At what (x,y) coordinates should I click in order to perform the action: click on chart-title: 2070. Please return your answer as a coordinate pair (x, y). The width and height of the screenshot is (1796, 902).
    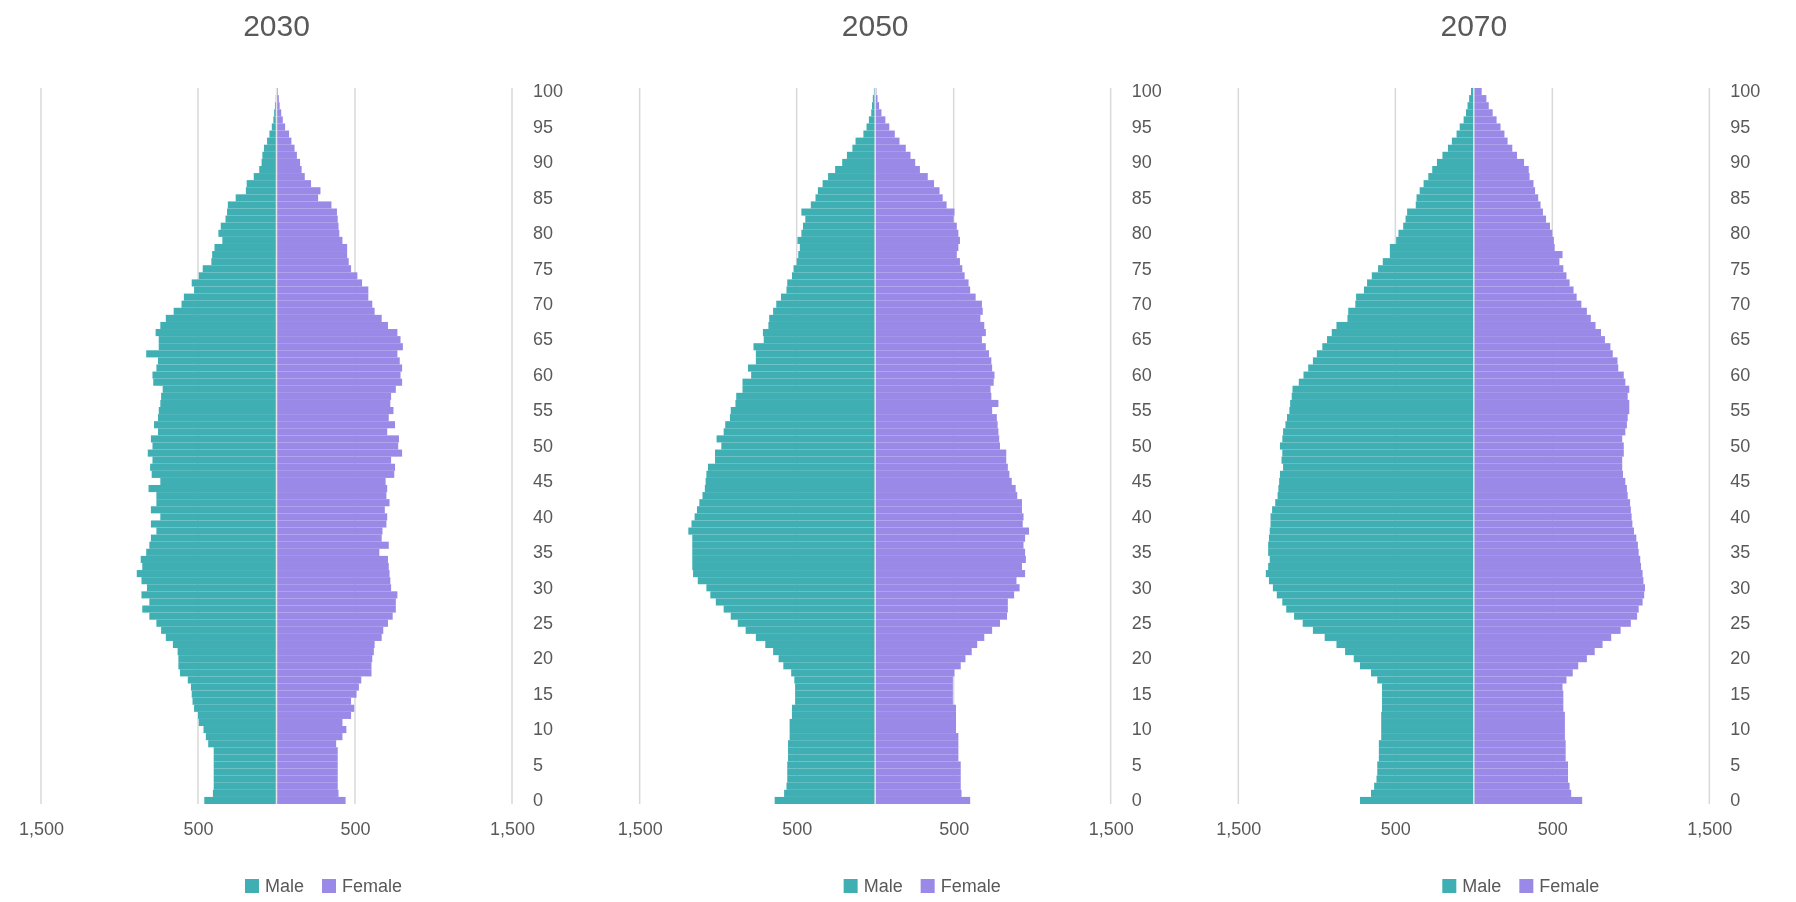
    Looking at the image, I should click on (1474, 25).